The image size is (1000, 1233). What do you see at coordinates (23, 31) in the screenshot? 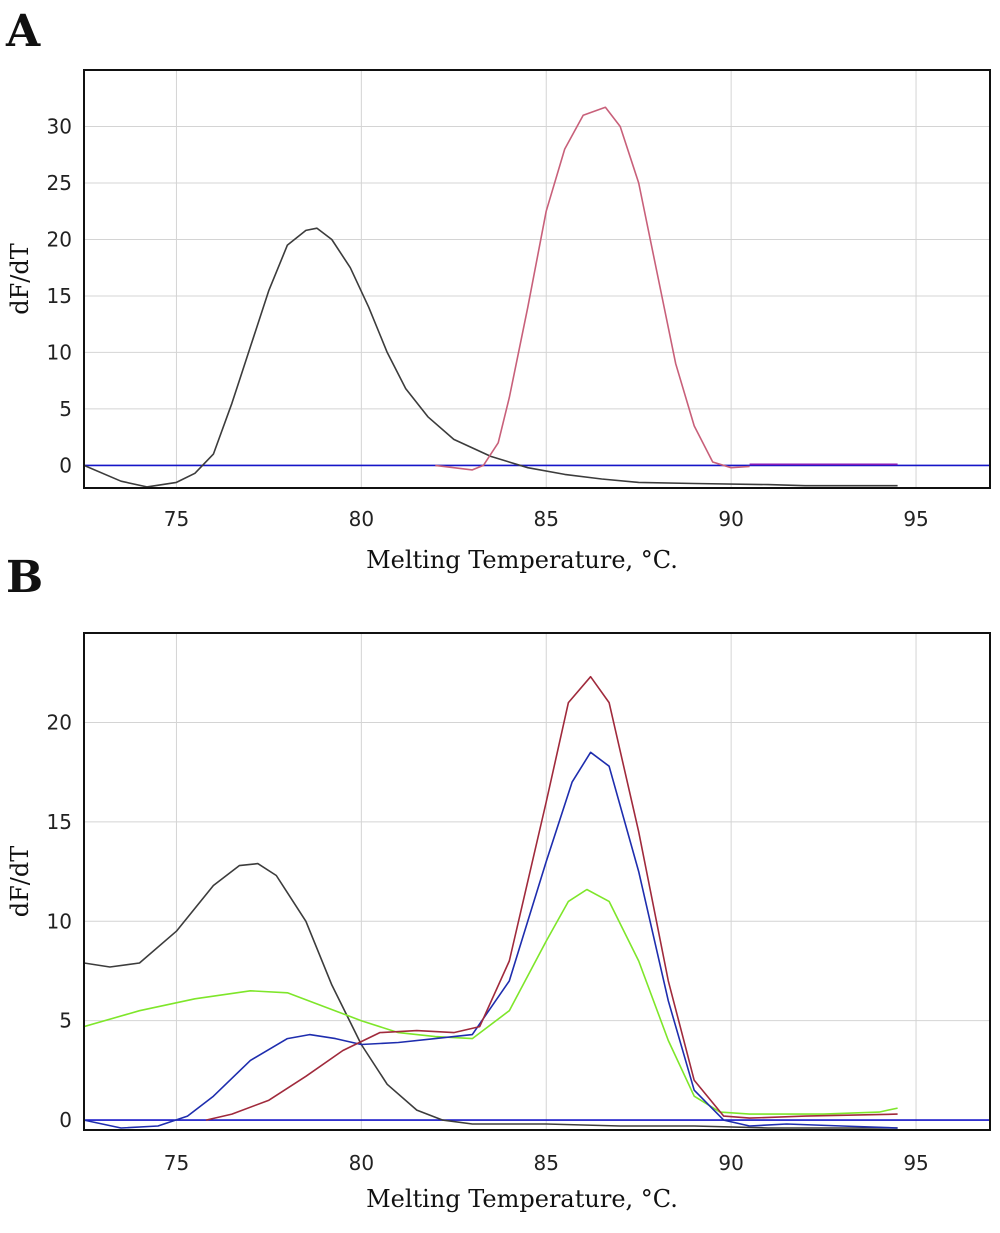
I see `panel-label: A` at bounding box center [23, 31].